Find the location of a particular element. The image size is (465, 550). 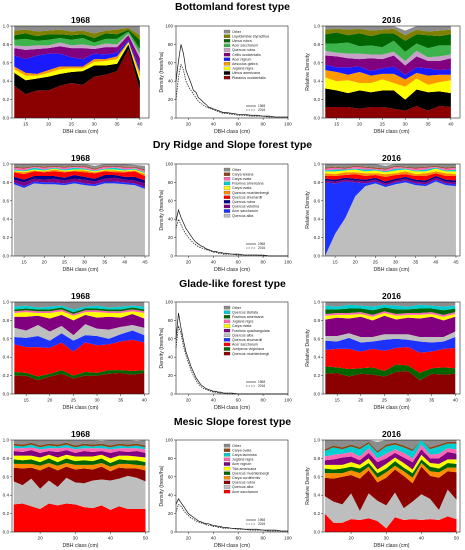

y-tick-label: 100 is located at coordinates (169, 302).